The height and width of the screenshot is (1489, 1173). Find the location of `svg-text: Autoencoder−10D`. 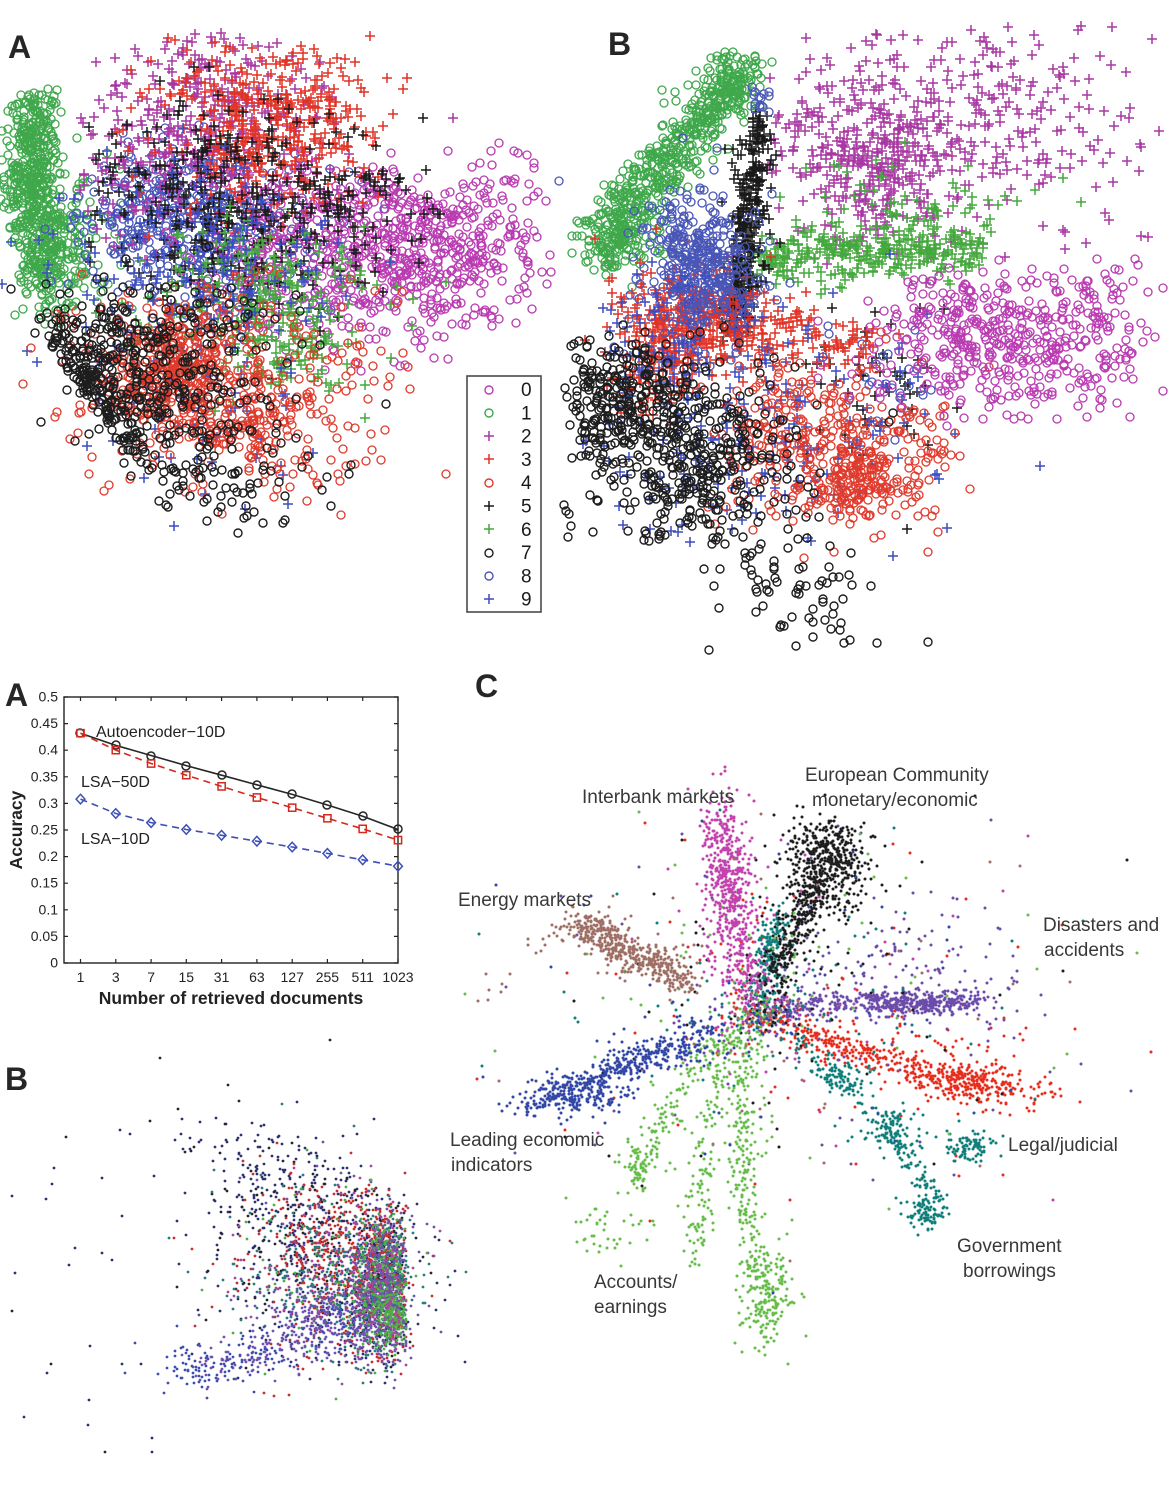

svg-text: Autoencoder−10D is located at coordinates (160, 732).